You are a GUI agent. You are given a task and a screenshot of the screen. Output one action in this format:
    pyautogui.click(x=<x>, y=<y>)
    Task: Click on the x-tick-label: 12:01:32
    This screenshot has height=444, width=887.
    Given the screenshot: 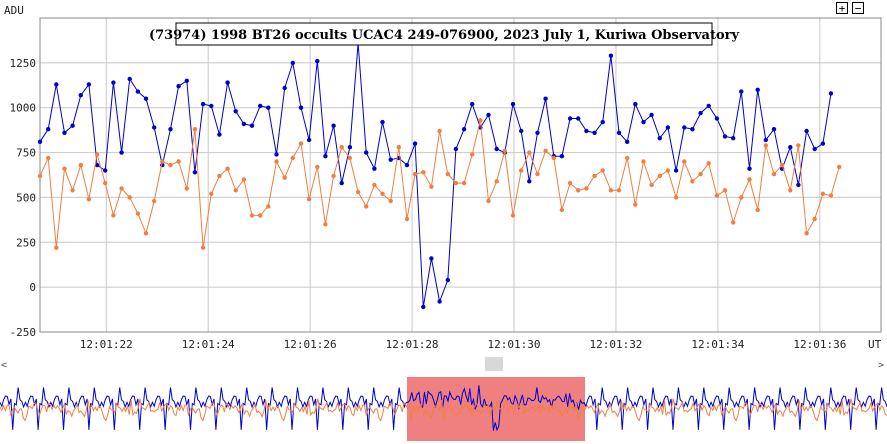 What is the action you would take?
    pyautogui.click(x=615, y=344)
    